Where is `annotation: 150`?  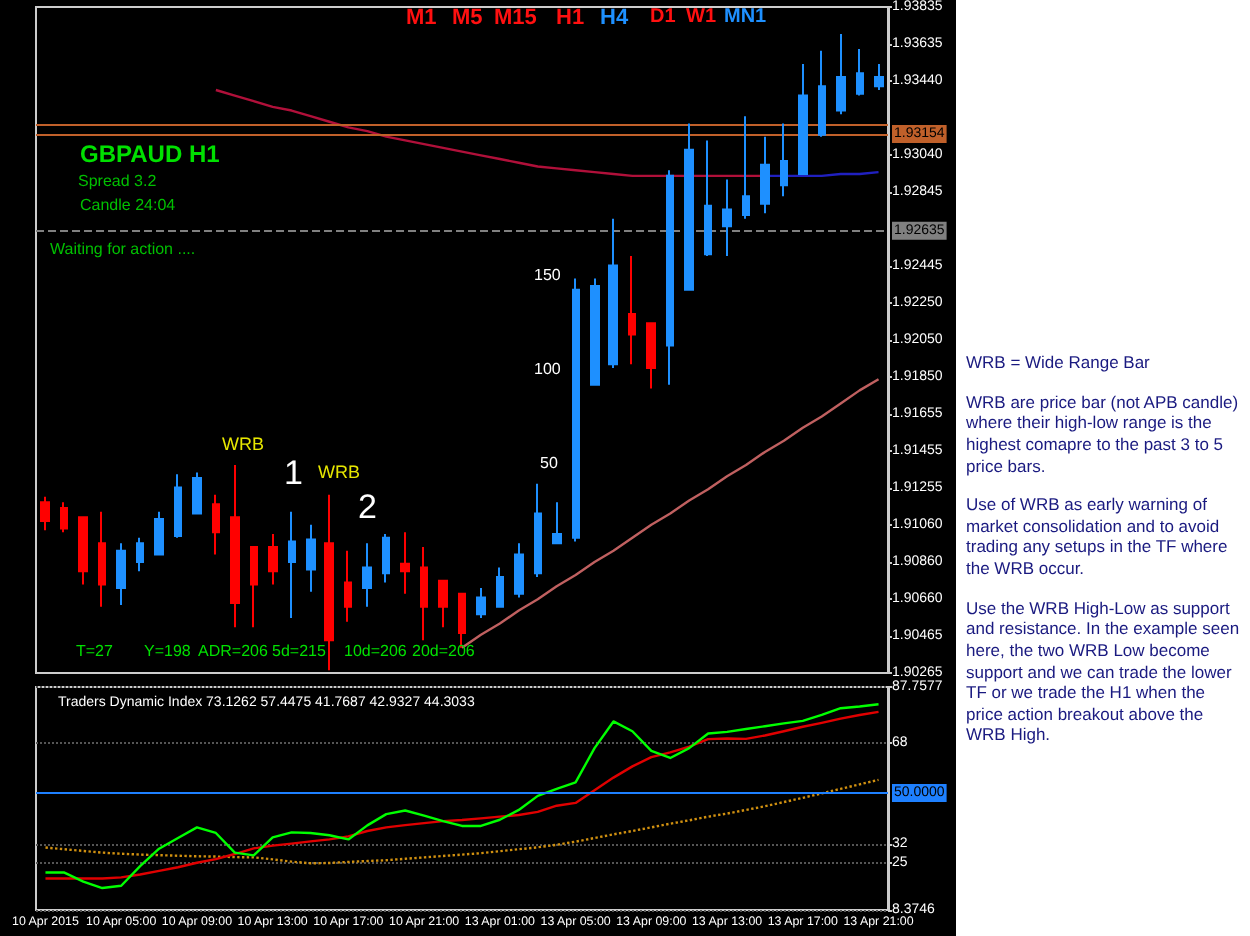 annotation: 150 is located at coordinates (547, 275).